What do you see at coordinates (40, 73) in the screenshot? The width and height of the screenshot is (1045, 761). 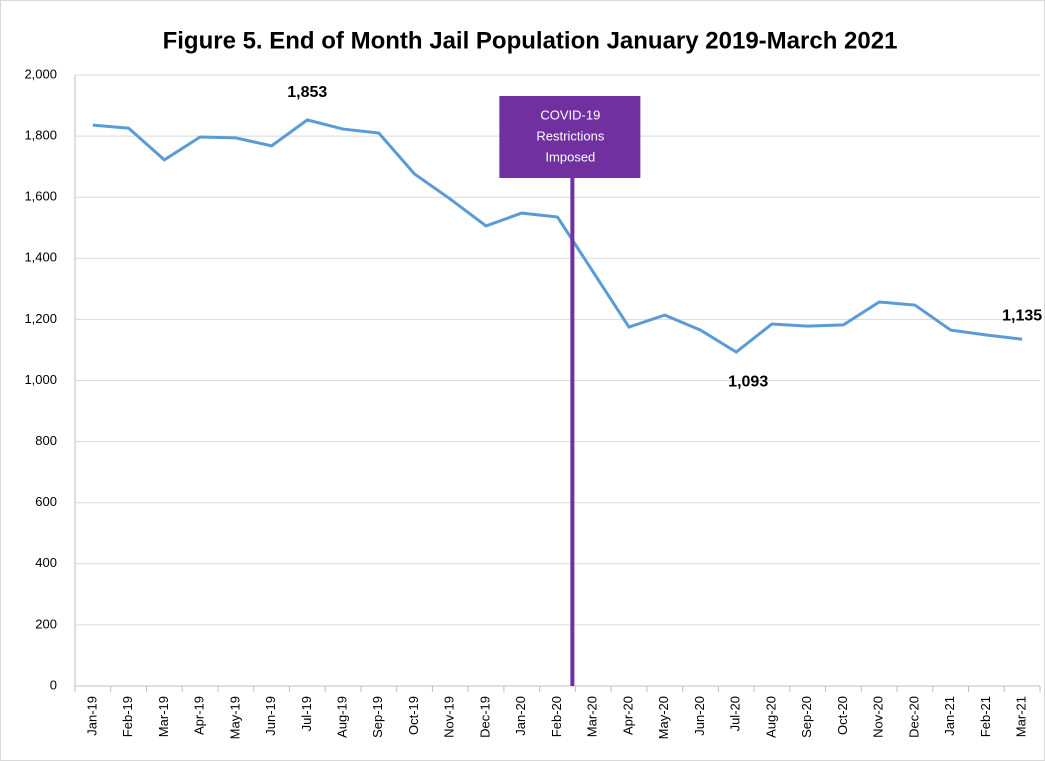 I see `y-tick-label: 2,000` at bounding box center [40, 73].